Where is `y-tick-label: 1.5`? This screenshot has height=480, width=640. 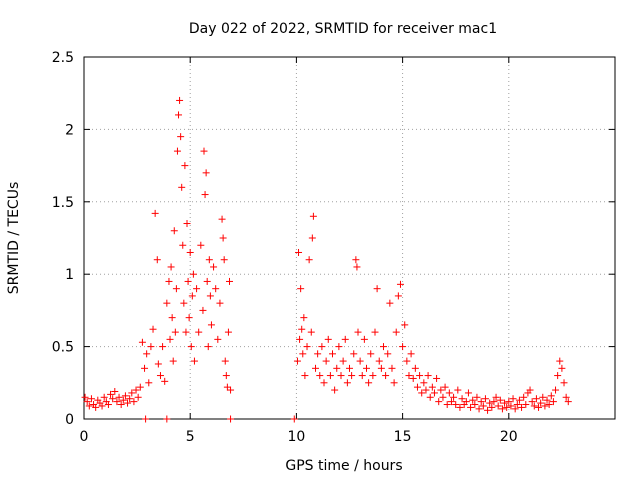
y-tick-label: 1.5 is located at coordinates (63, 203).